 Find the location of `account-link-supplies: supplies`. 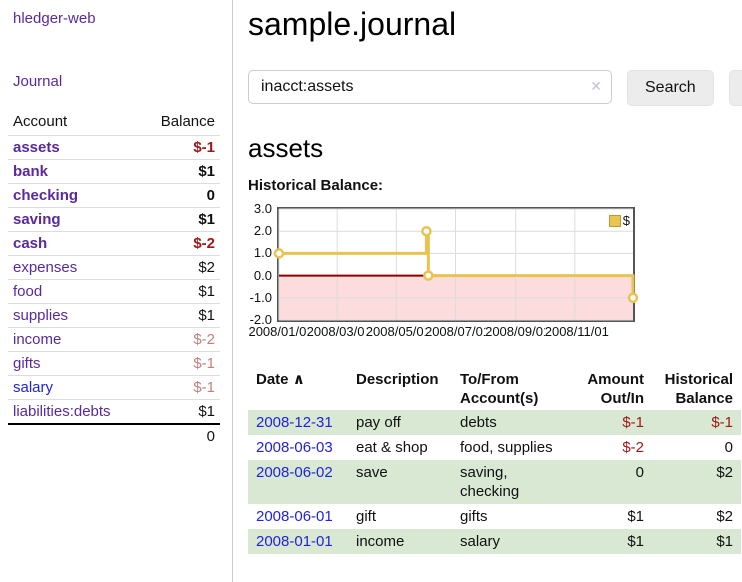

account-link-supplies: supplies is located at coordinates (41, 315).